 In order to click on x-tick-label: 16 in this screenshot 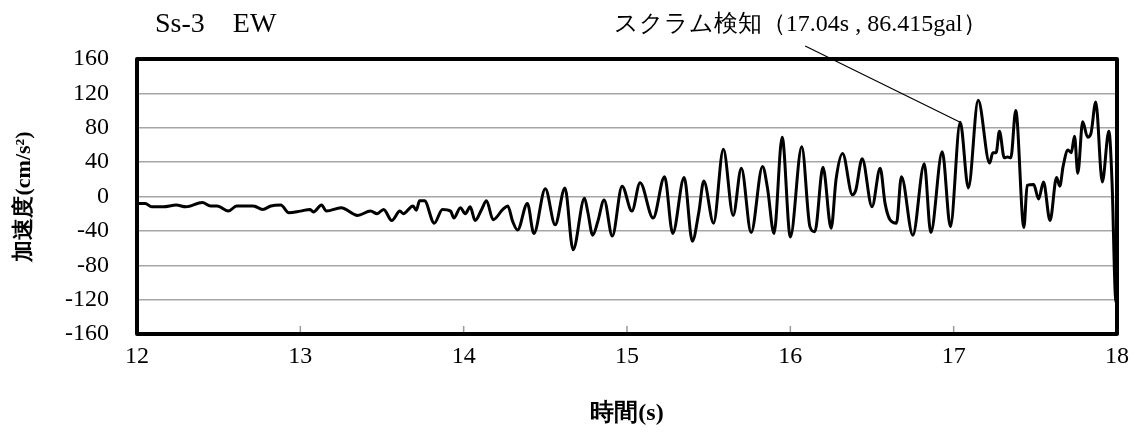, I will do `click(790, 354)`.